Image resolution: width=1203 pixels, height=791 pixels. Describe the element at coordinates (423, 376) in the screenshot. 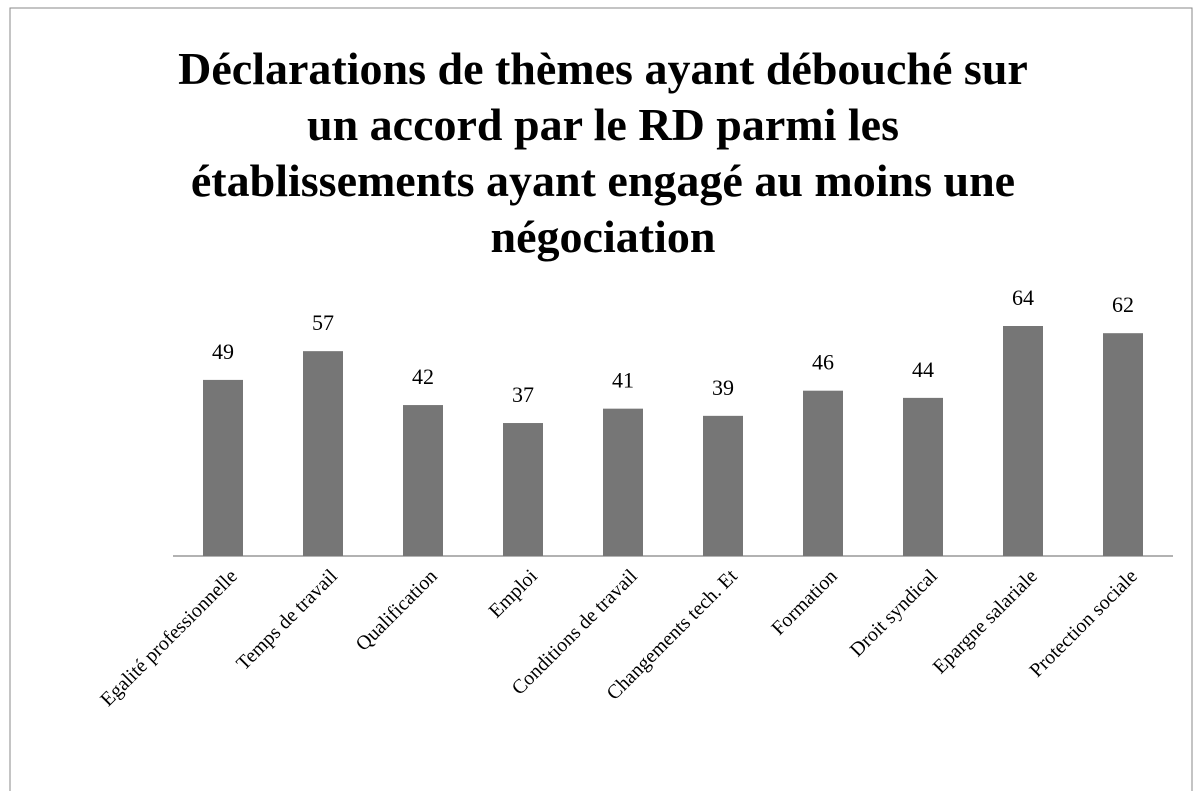

I see `value-label: 42` at that location.